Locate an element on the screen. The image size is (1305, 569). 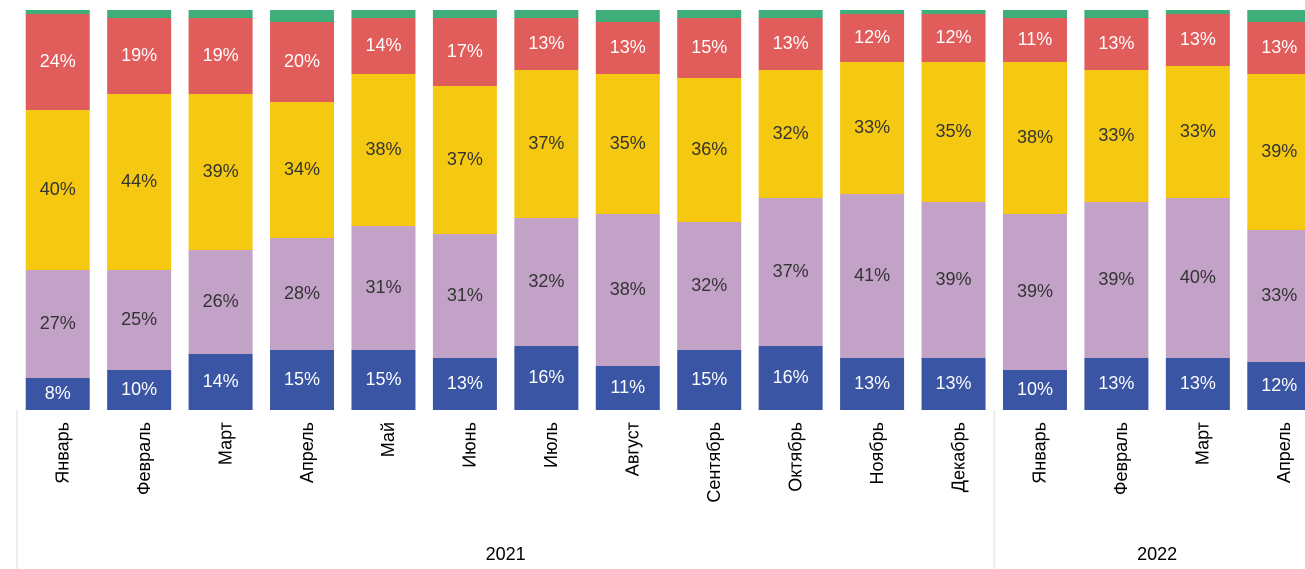
data-label: 17% is located at coordinates (465, 51).